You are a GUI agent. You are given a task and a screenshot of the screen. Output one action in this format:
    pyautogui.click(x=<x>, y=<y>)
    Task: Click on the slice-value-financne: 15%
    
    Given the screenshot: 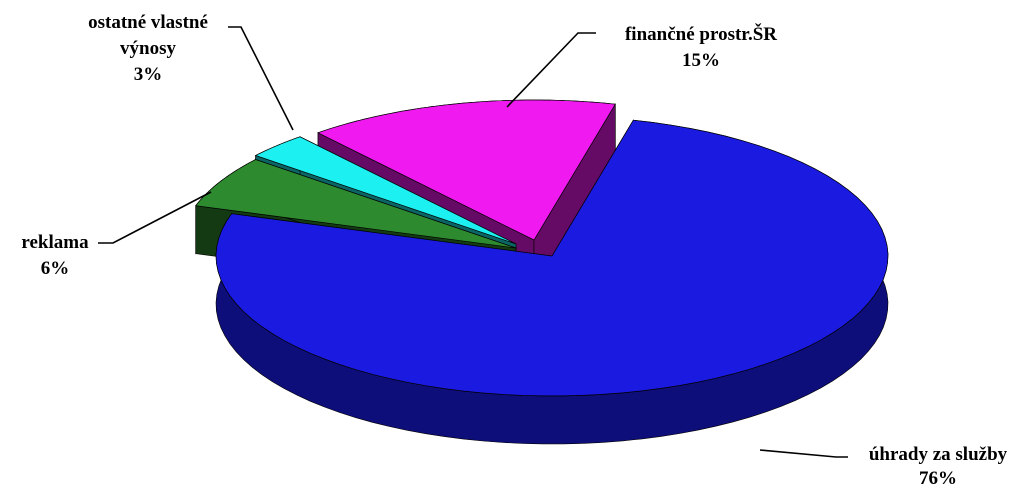 What is the action you would take?
    pyautogui.click(x=701, y=60)
    